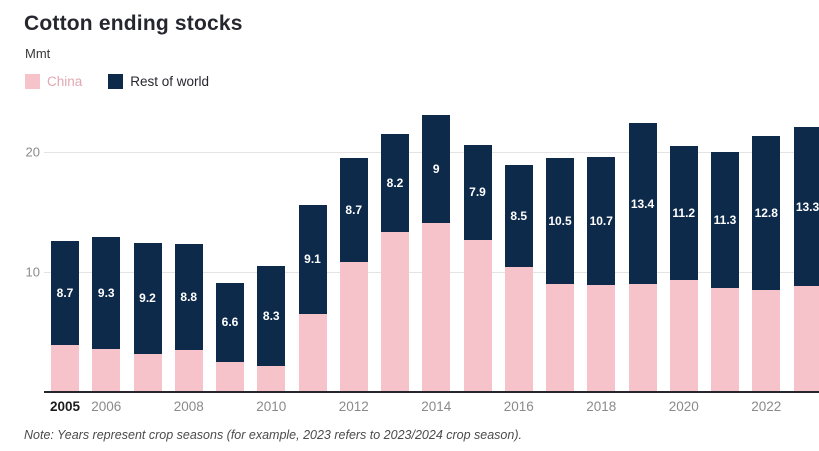 The width and height of the screenshot is (819, 451). I want to click on legend-label: China, so click(65, 81).